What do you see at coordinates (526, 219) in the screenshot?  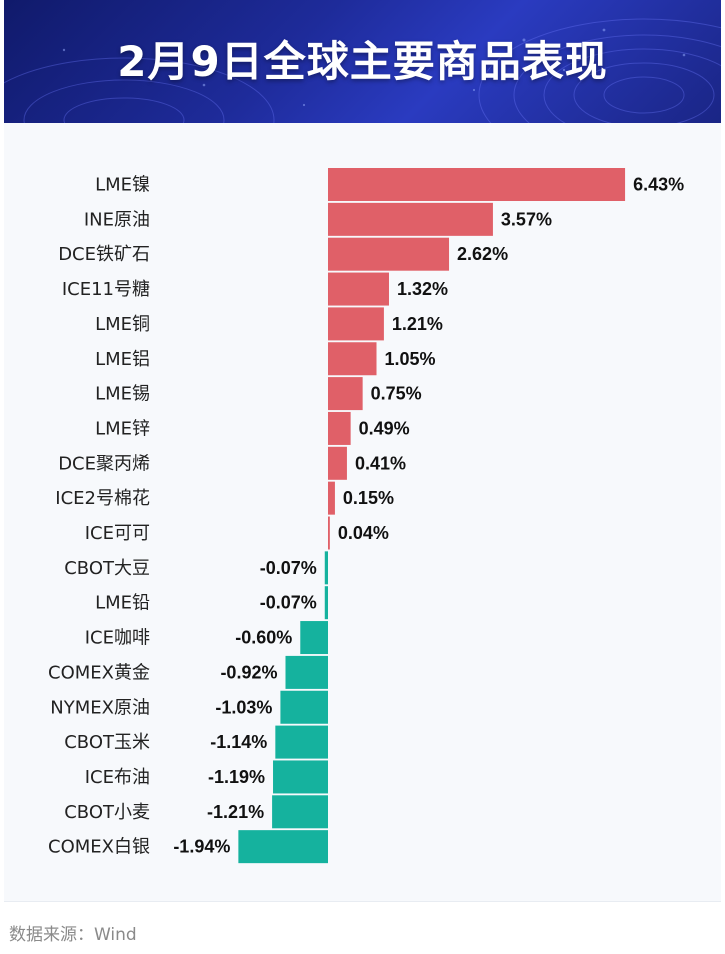 I see `value-label: 3.57%` at bounding box center [526, 219].